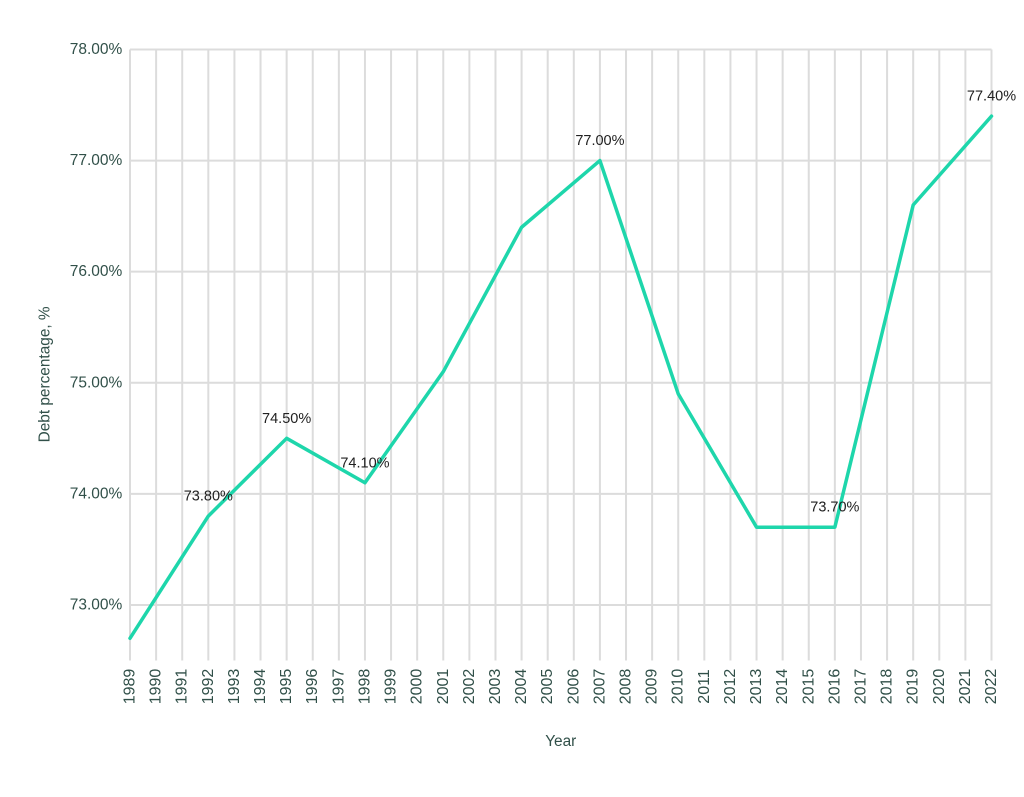 The image size is (1024, 797). Describe the element at coordinates (573, 687) in the screenshot. I see `svg-text: 2006` at that location.